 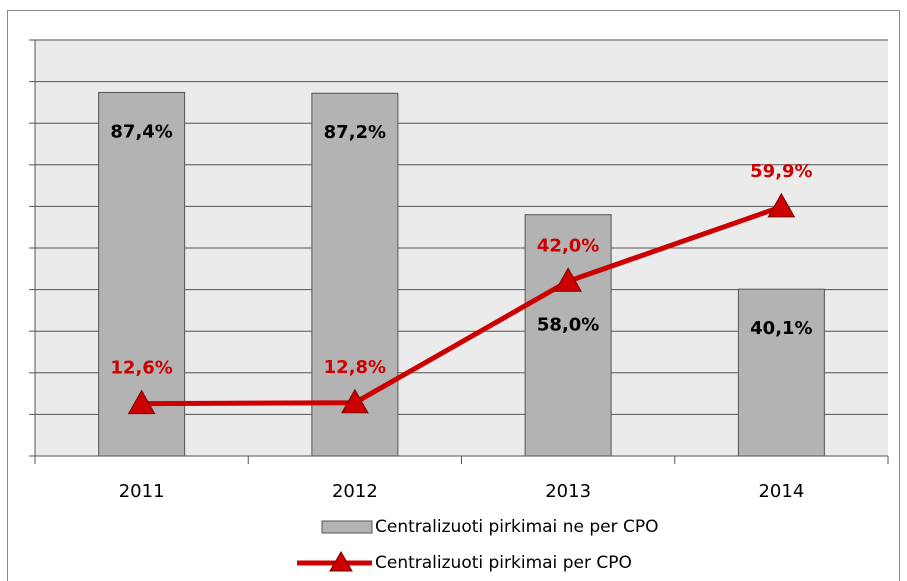 I want to click on x-tick-label: 2012, so click(x=355, y=491).